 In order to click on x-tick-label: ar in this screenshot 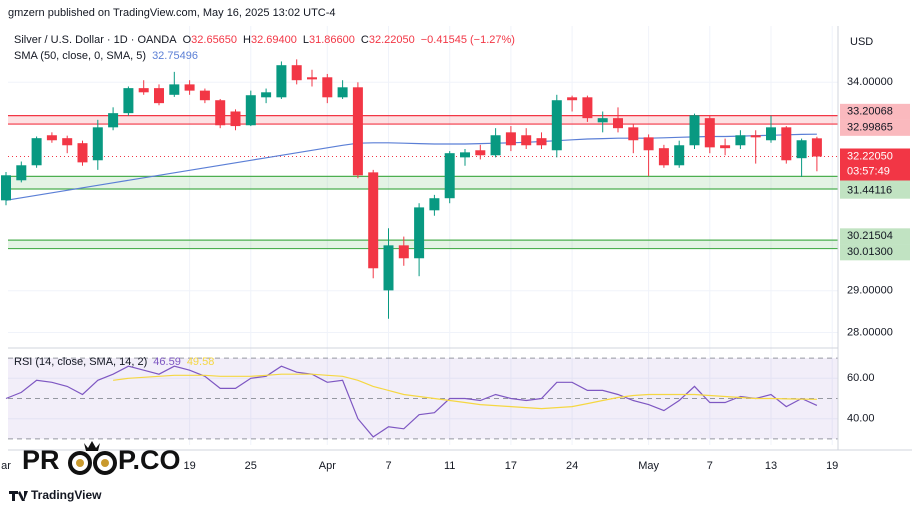, I will do `click(6, 466)`.